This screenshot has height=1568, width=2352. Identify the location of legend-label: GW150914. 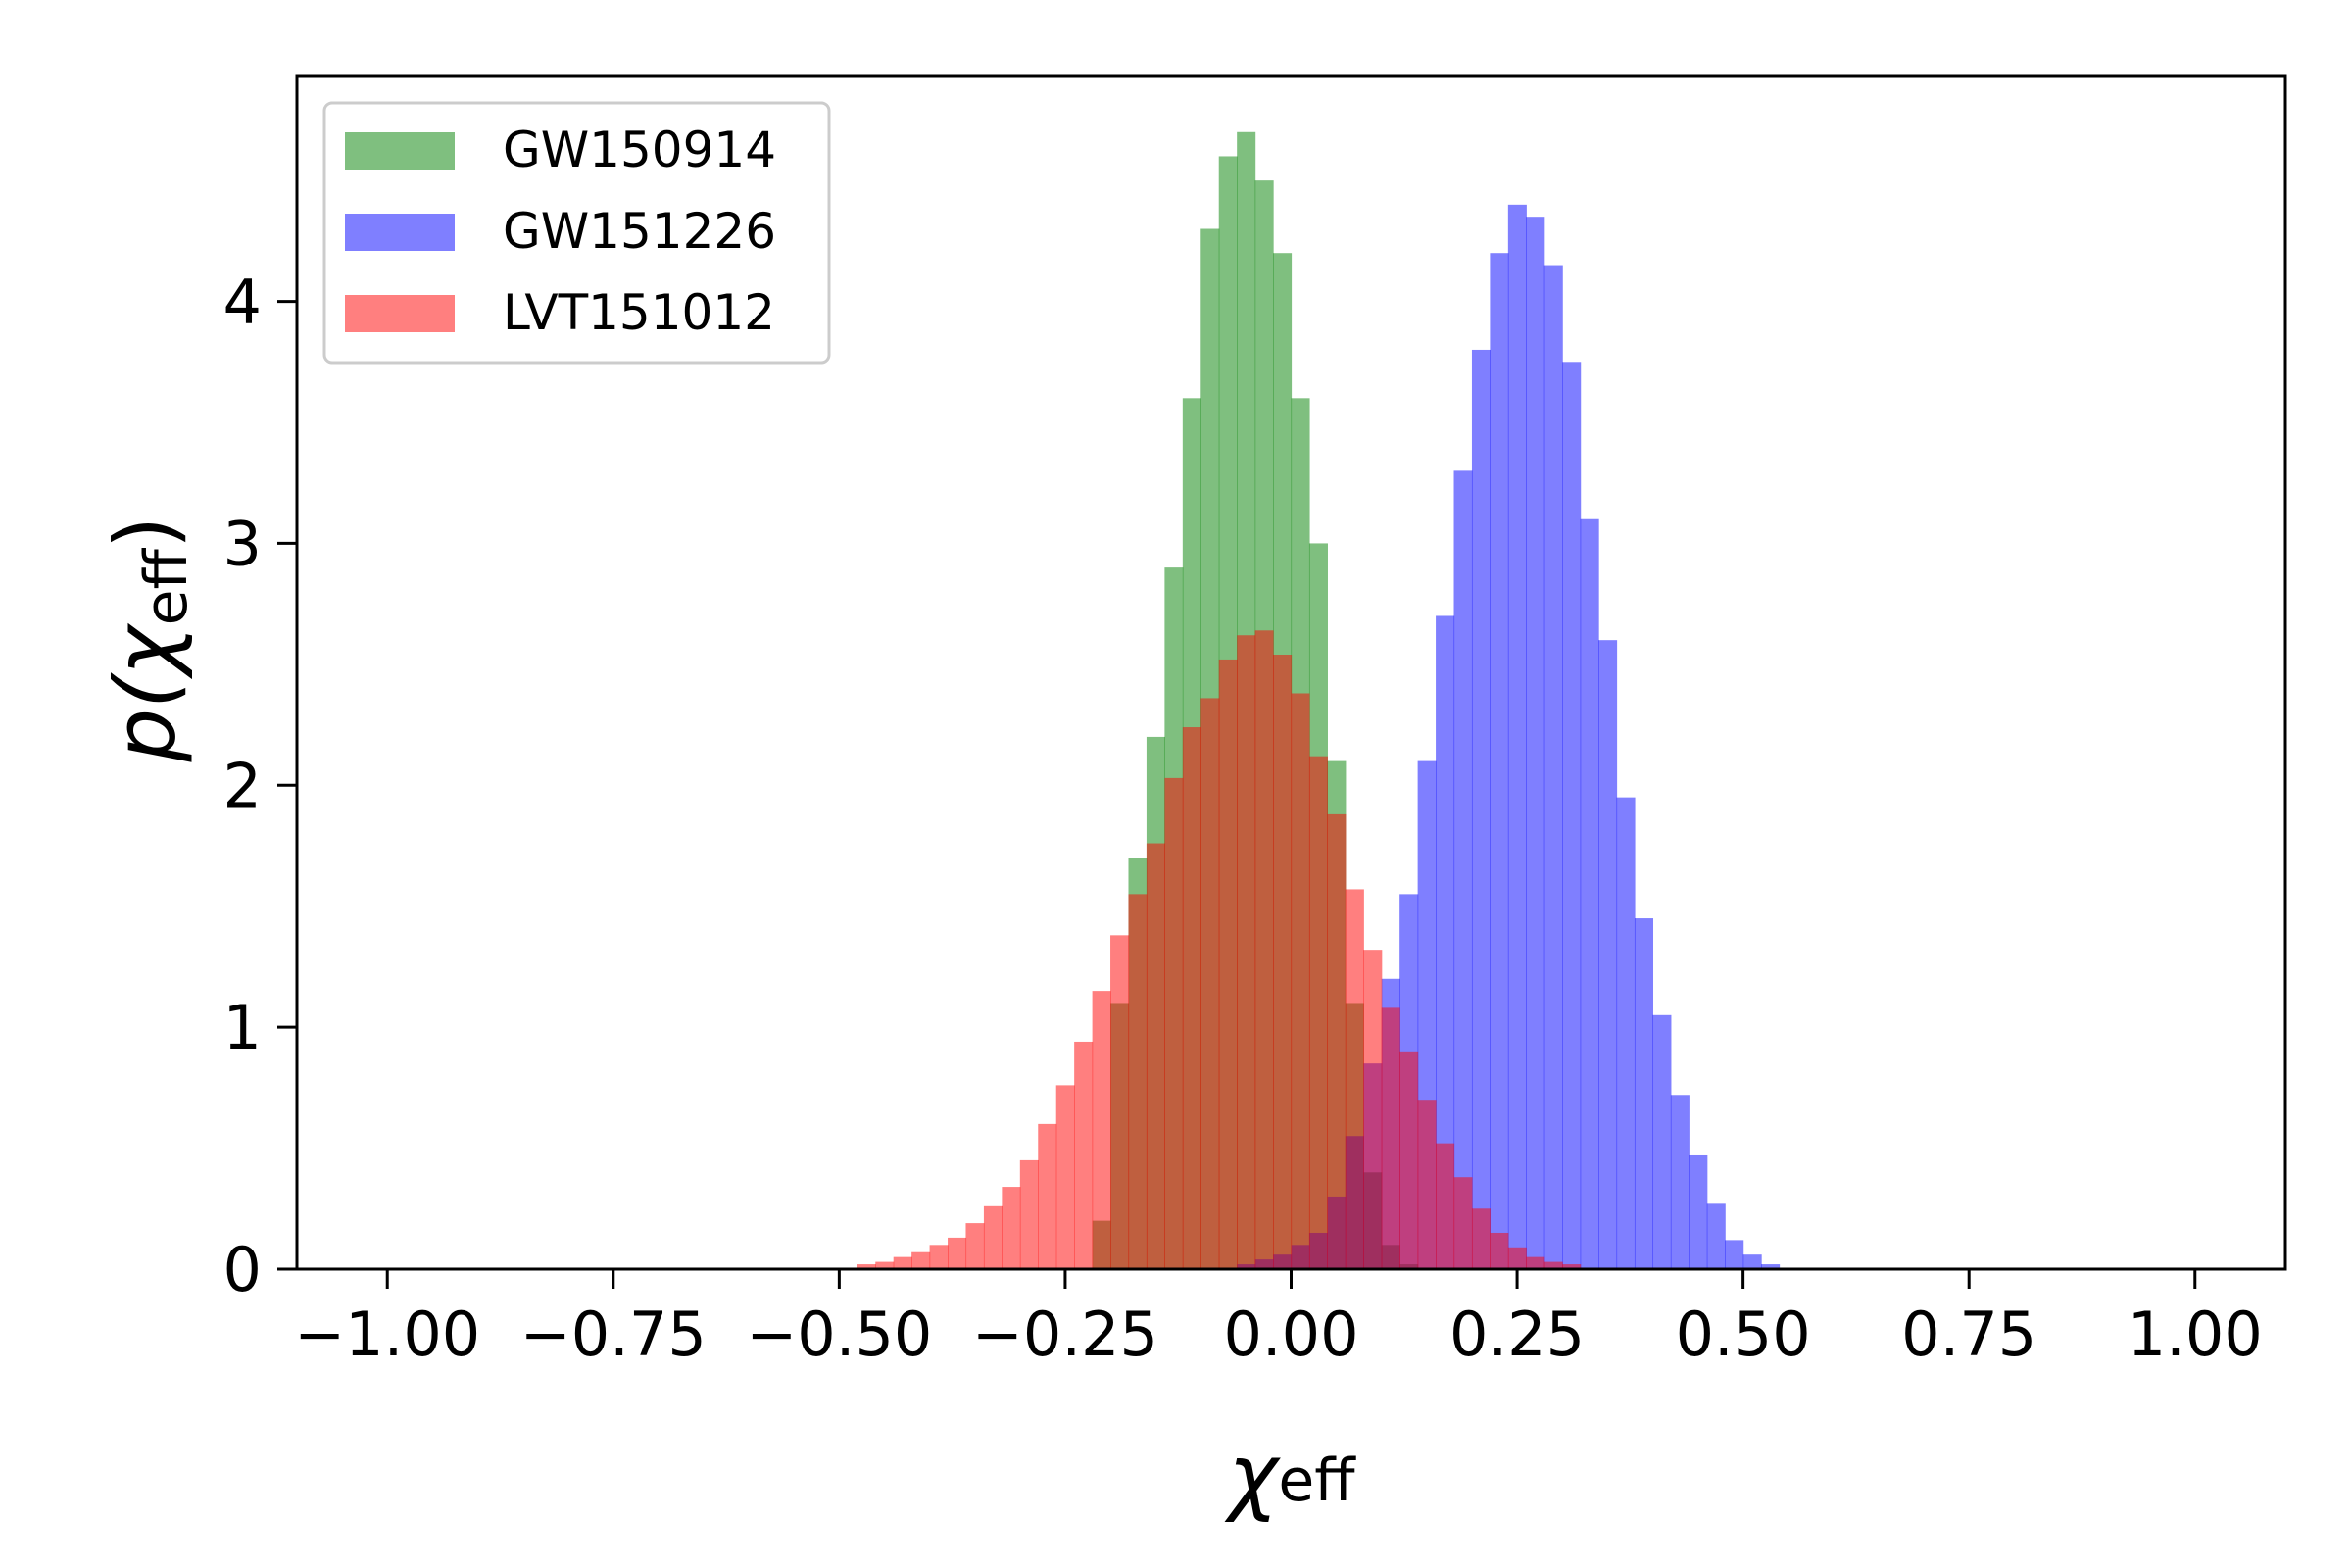
(639, 150).